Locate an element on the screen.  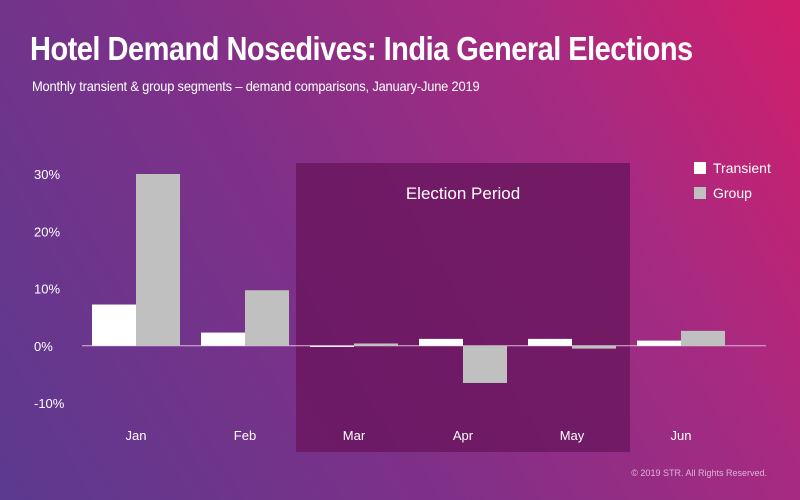
bar-transient-jan is located at coordinates (114, 325).